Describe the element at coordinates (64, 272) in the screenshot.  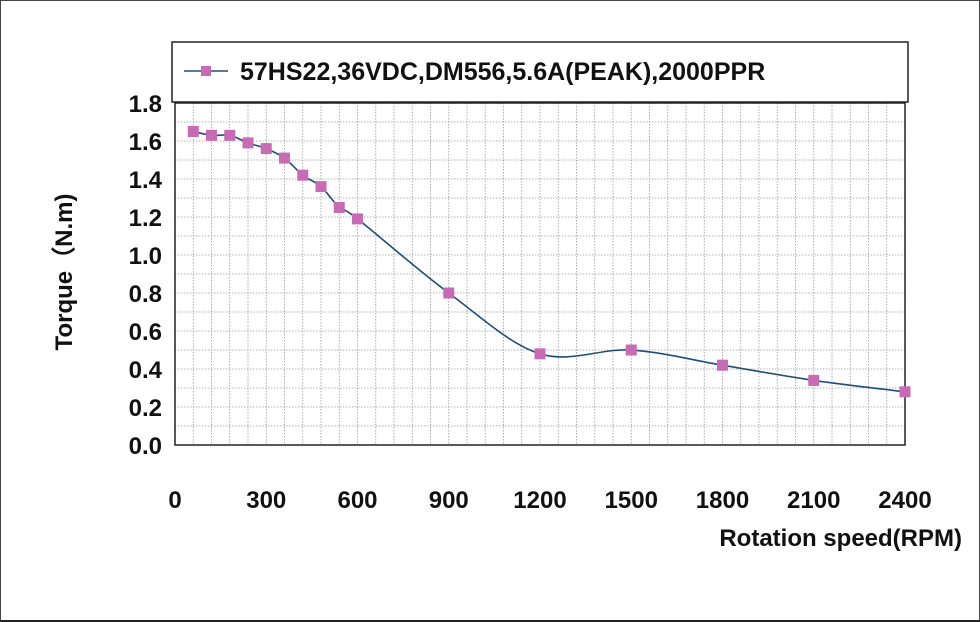
I see `y-axis-title: Torque（N.m)` at that location.